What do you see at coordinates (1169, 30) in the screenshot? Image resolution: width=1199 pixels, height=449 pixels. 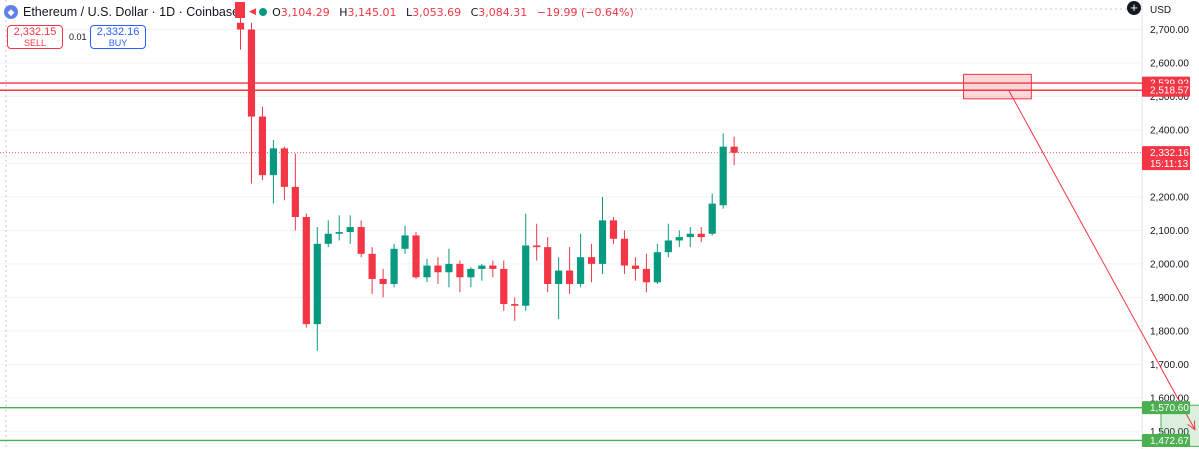 I see `y-tick-label: 2,700.00` at bounding box center [1169, 30].